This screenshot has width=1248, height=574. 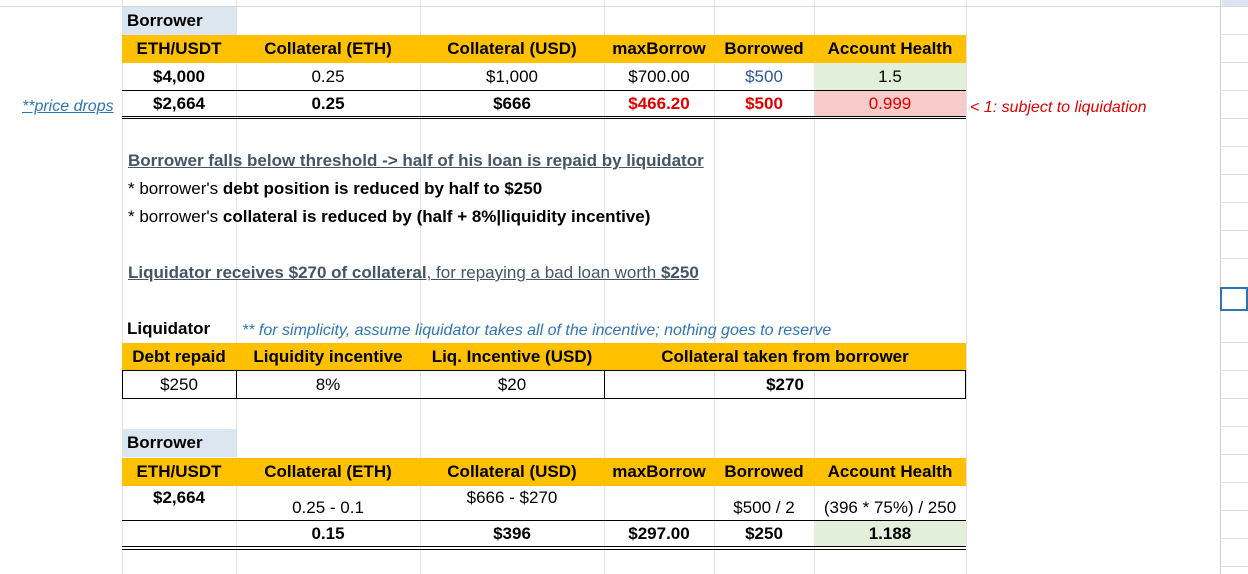 I want to click on t3-r2-ethusdt, so click(x=179, y=533).